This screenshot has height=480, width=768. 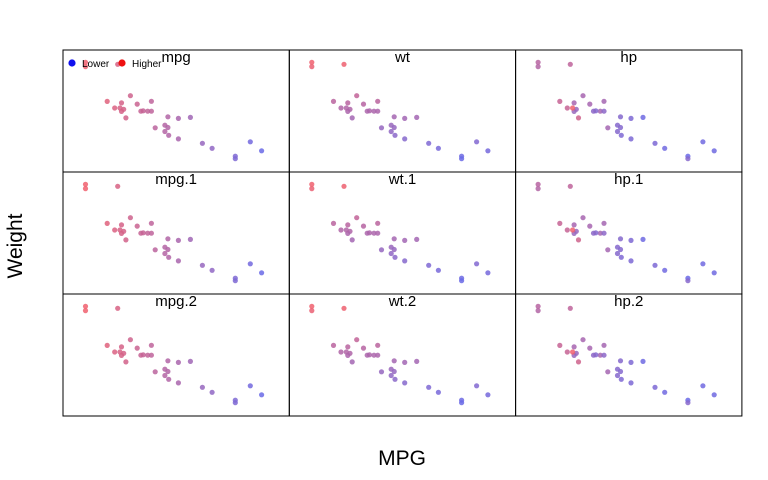 What do you see at coordinates (176, 355) in the screenshot?
I see `panel-mpg-2: mpg.2` at bounding box center [176, 355].